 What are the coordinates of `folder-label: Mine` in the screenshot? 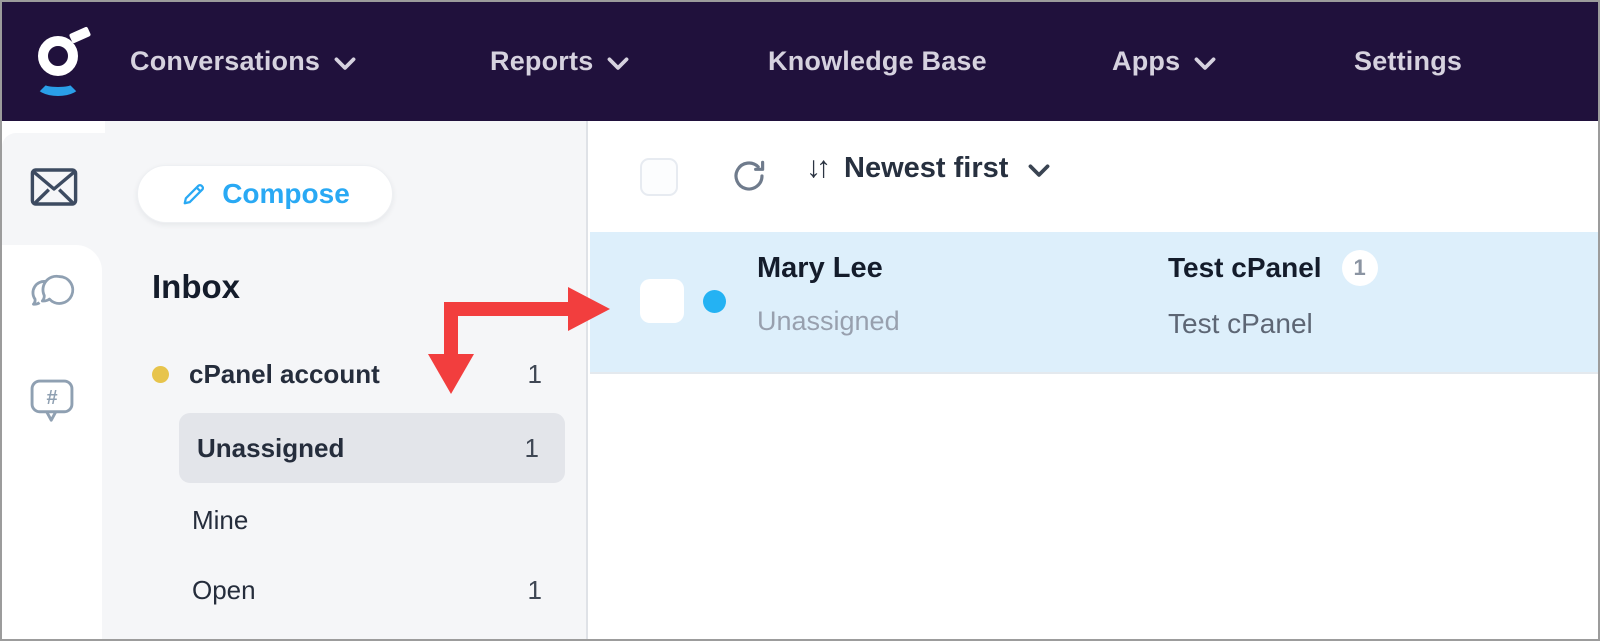 It's located at (220, 519).